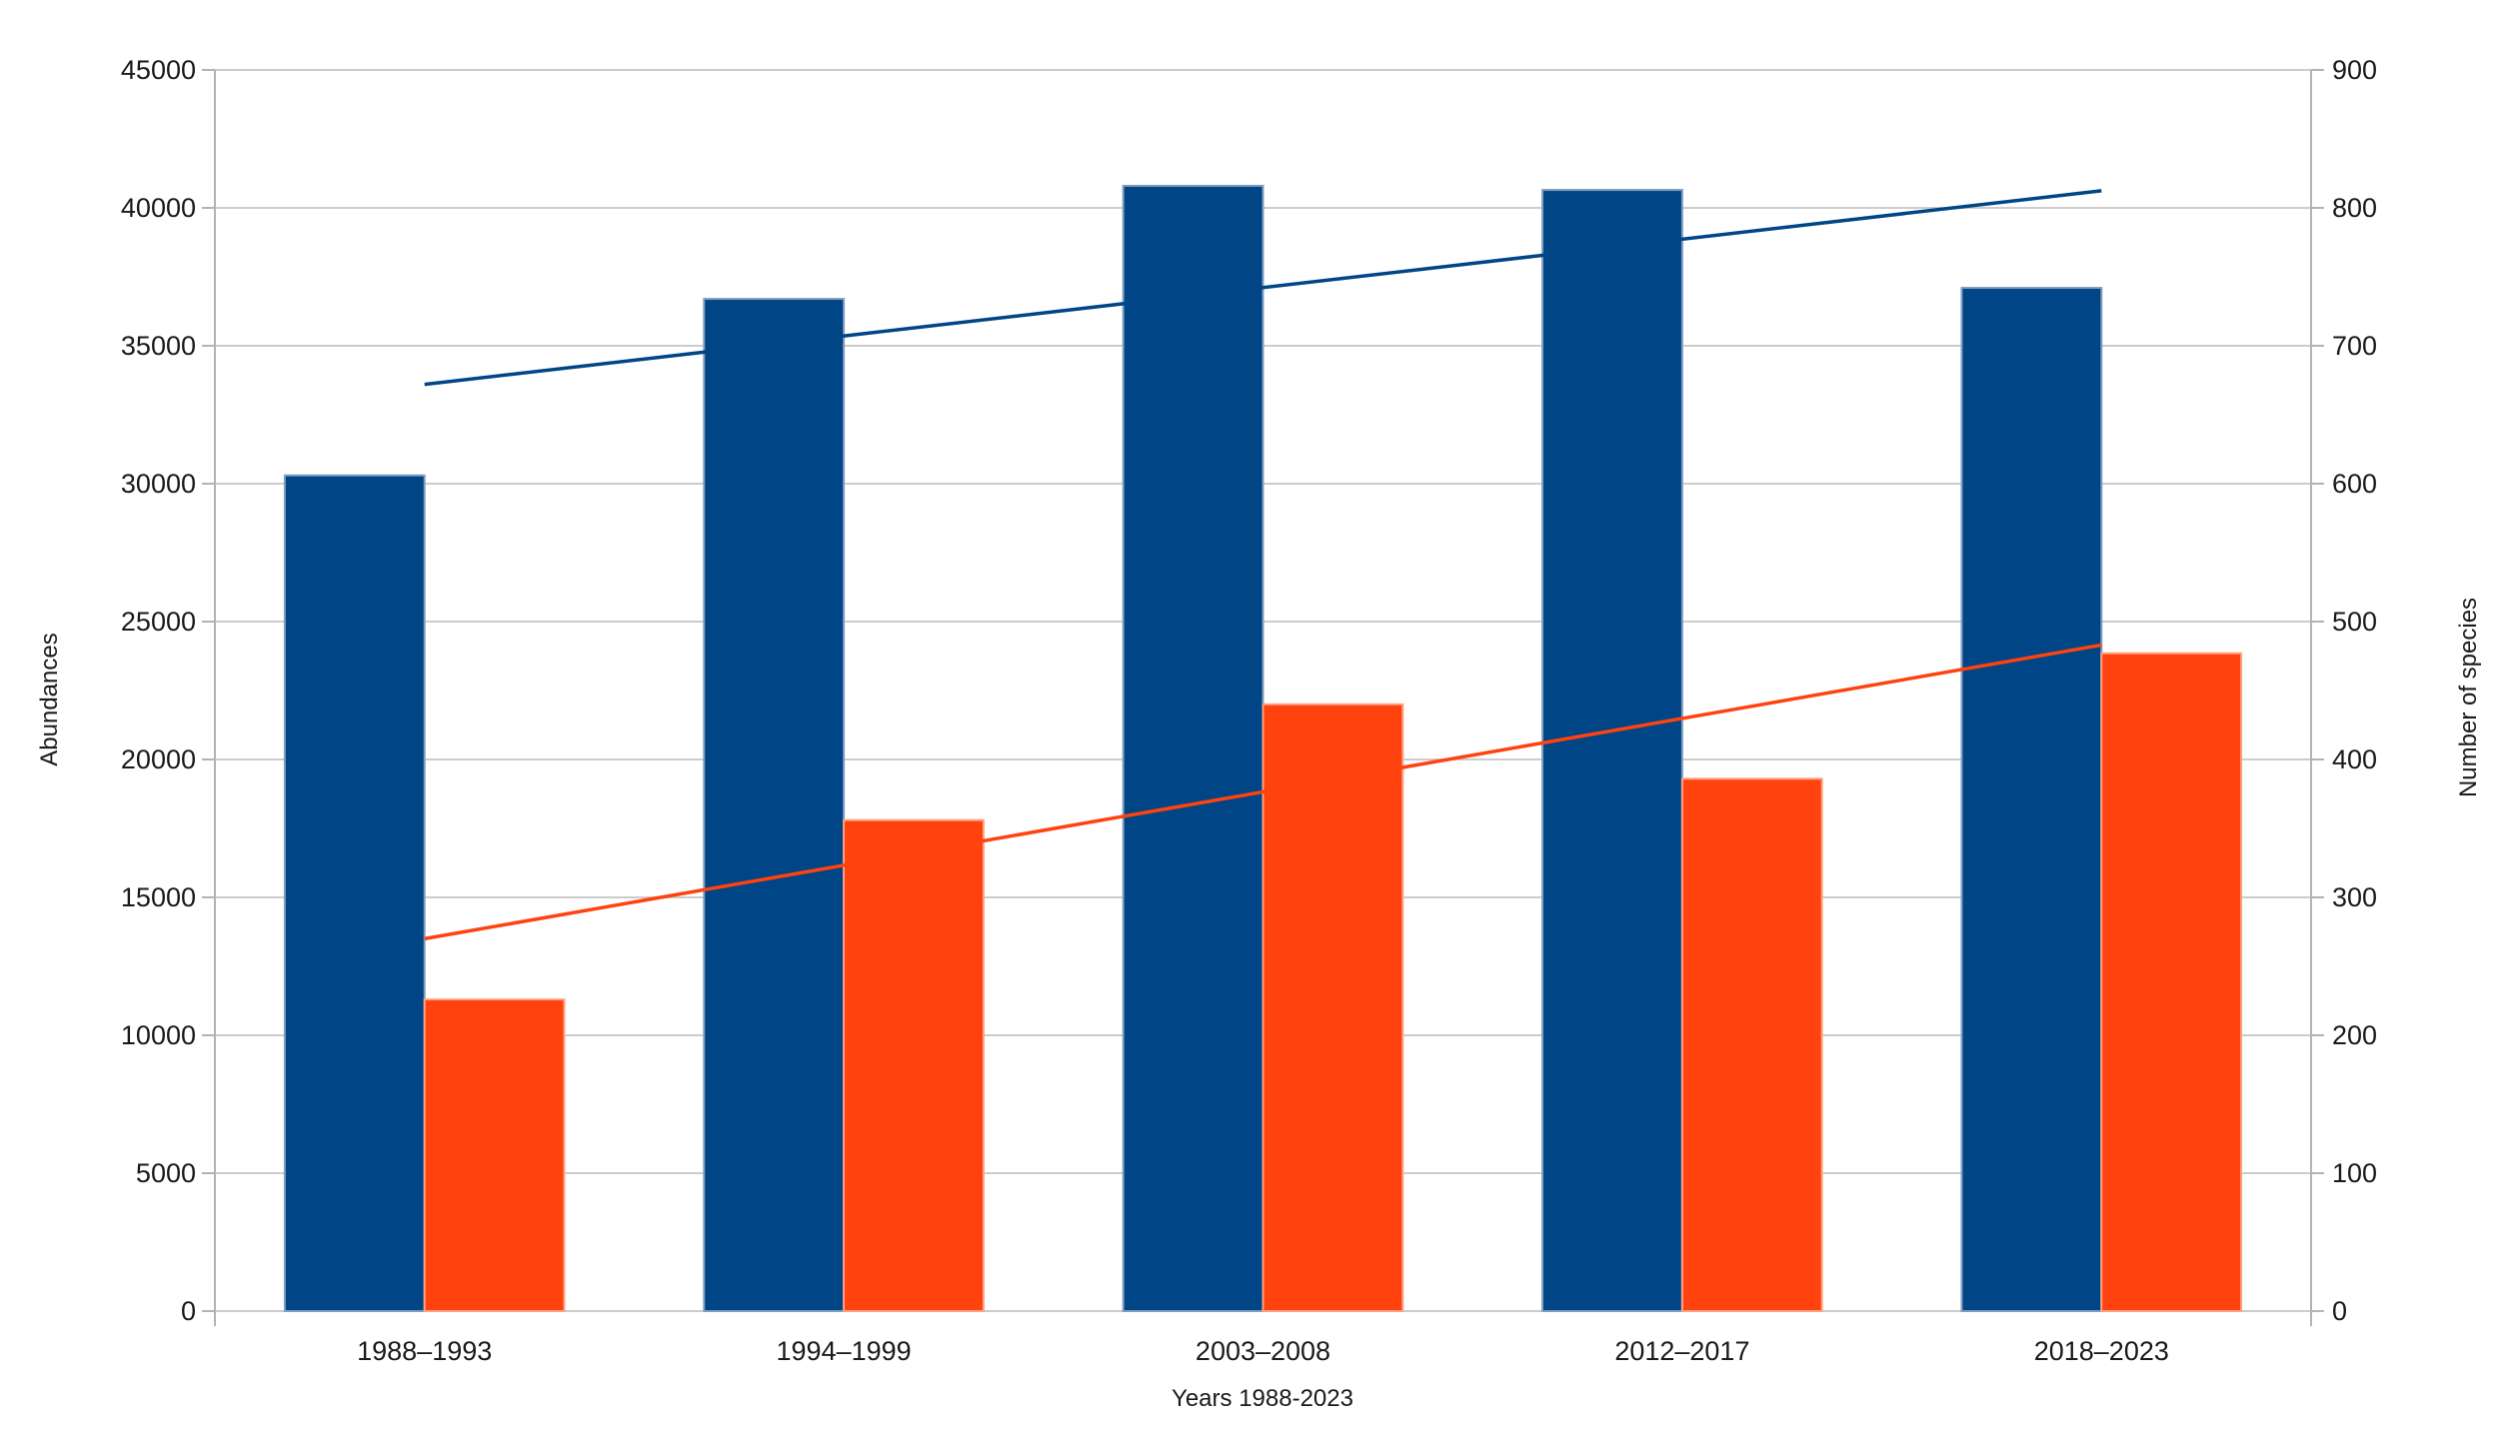 The width and height of the screenshot is (2520, 1456). I want to click on left-axis-tick-label: 10000, so click(158, 1035).